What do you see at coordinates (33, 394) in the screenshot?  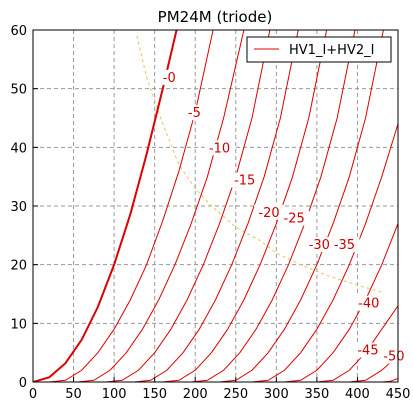 I see `x-tick-label: 0` at bounding box center [33, 394].